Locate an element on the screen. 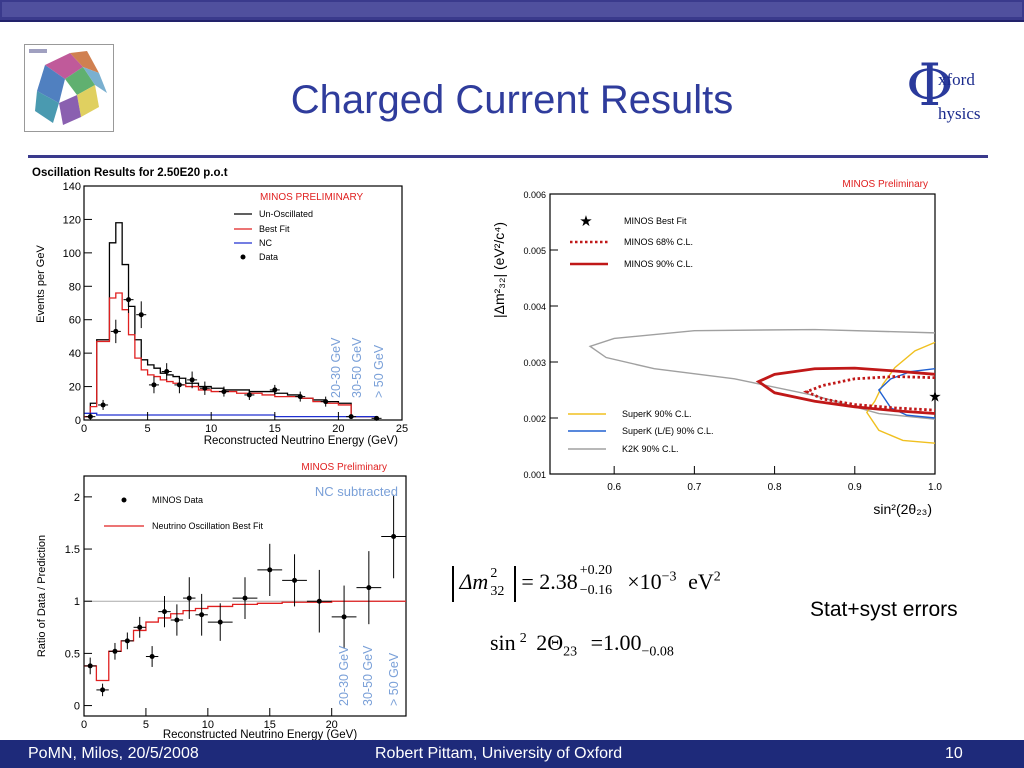  plot1-ytick-label: 120 is located at coordinates (72, 220).